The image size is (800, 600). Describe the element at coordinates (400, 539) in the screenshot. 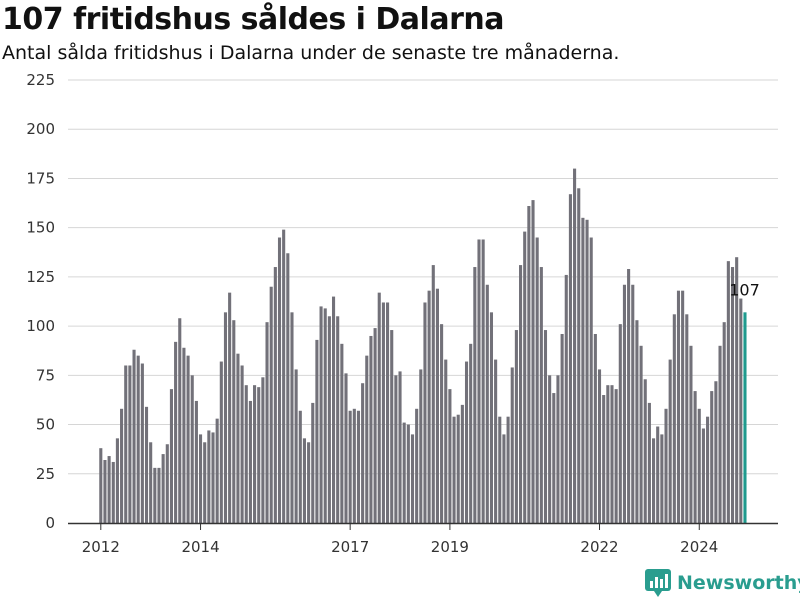

I see `x-axis-ticks: 2012 2014 2017 2019 2022 2024` at that location.